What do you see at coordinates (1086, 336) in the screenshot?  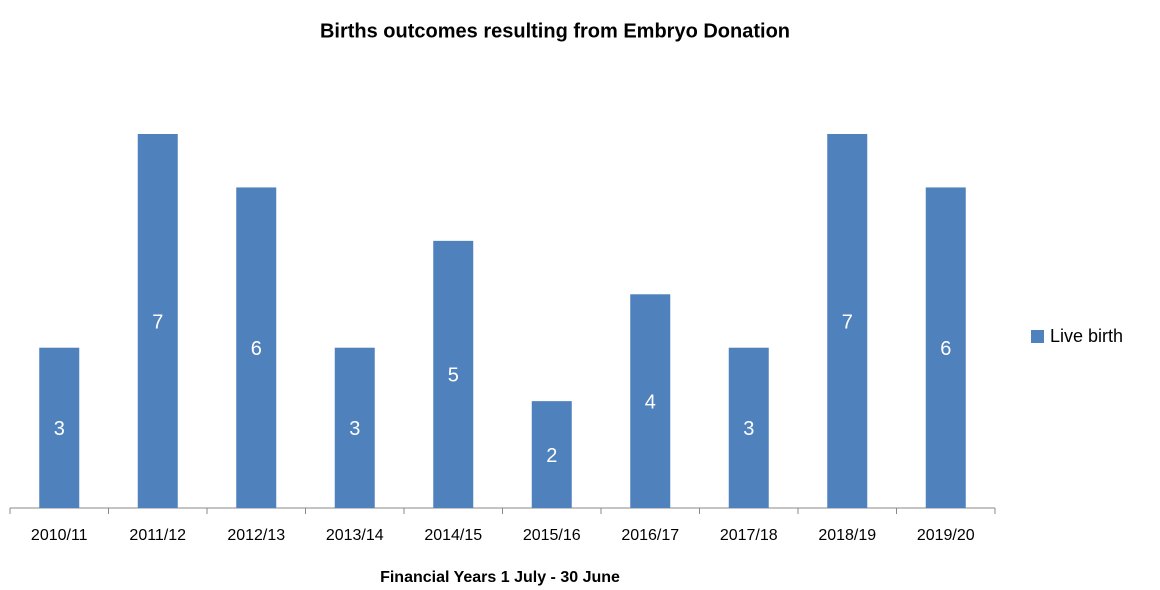 I see `legend-label: Live birth` at bounding box center [1086, 336].